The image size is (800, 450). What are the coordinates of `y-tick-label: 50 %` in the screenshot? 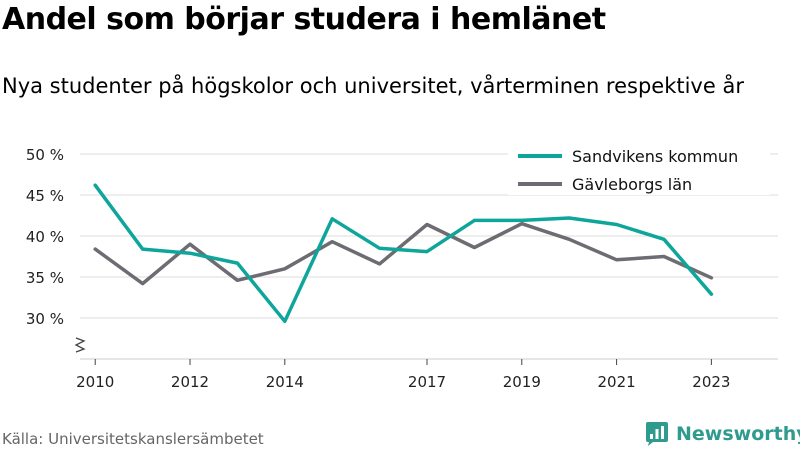 It's located at (45, 155).